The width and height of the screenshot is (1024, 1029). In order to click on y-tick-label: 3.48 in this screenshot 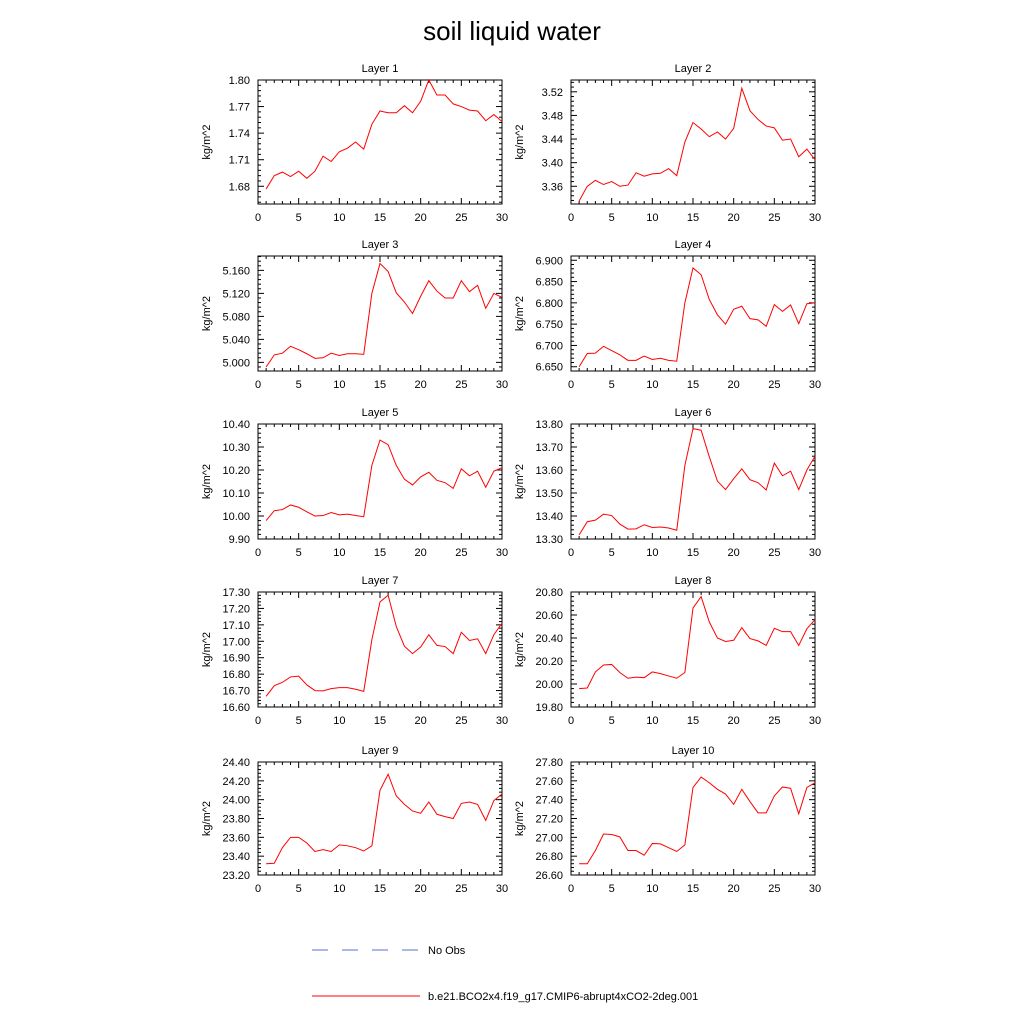, I will do `click(552, 116)`.